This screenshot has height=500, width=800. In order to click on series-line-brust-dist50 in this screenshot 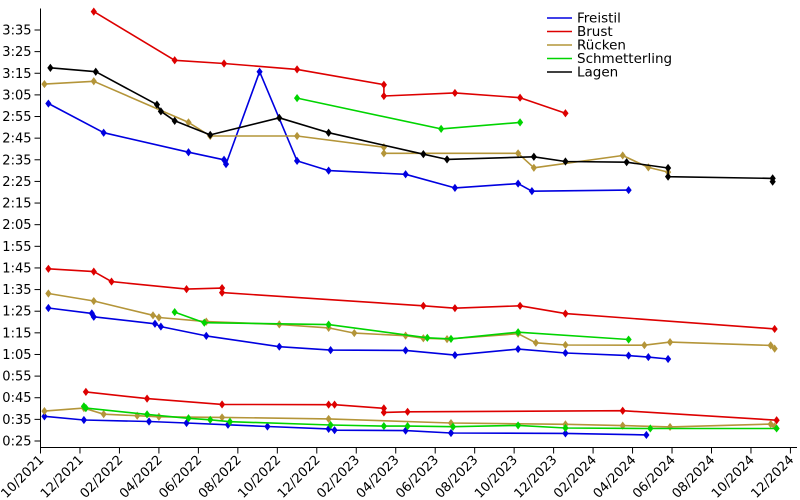, I will do `click(431, 406)`.